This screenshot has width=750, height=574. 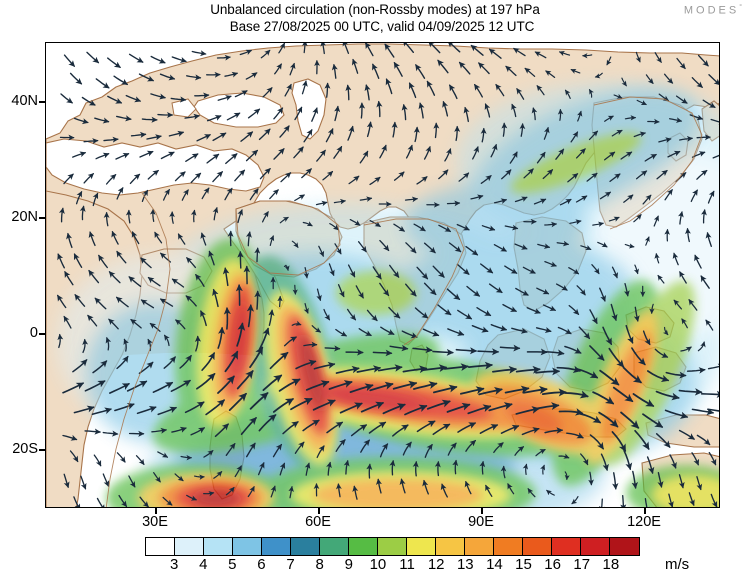 I want to click on colorbar-tick-3: 3, so click(x=174, y=564).